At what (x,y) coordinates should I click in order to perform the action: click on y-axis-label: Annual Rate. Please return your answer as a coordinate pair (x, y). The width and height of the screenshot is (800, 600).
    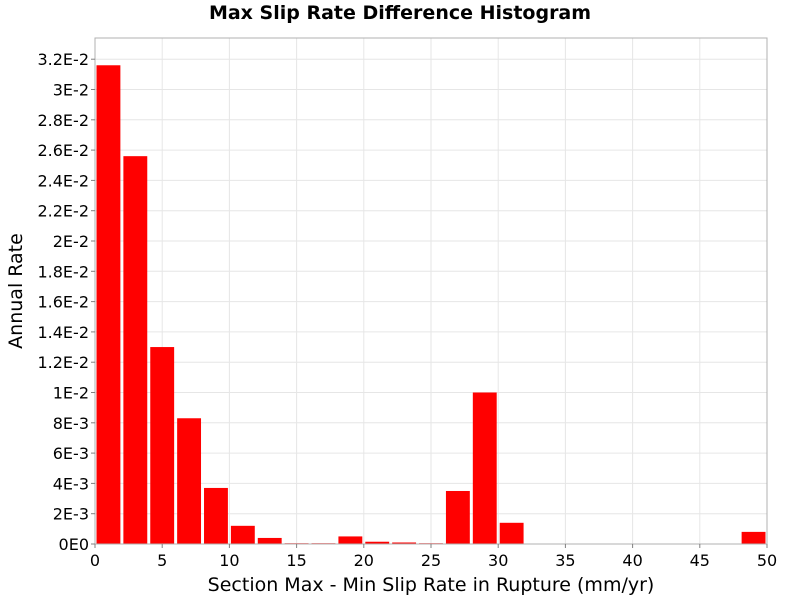
    Looking at the image, I should click on (16, 291).